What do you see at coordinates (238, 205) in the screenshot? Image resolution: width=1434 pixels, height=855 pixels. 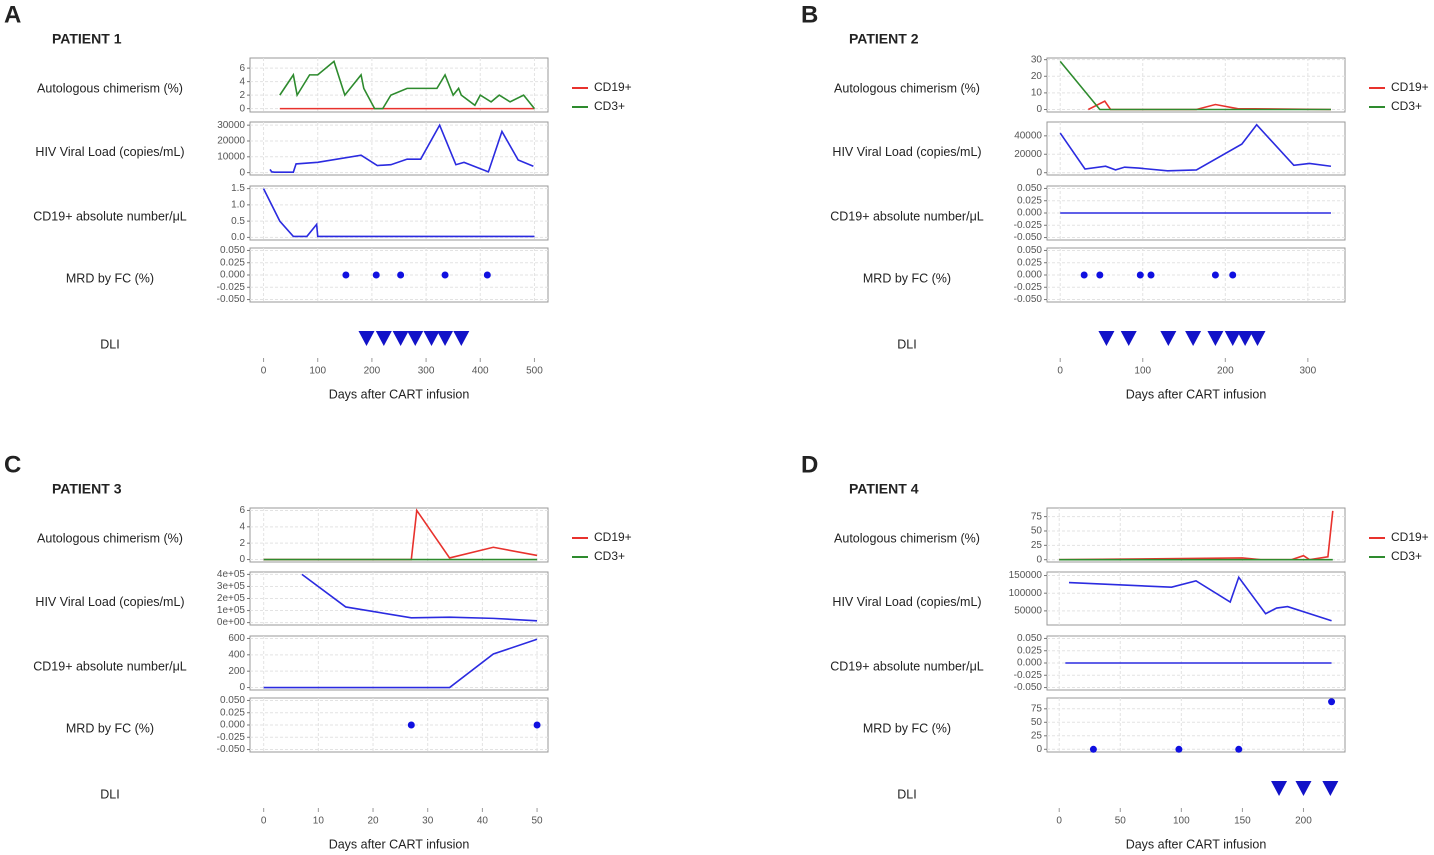 I see `y-tick-label: 1.0` at bounding box center [238, 205].